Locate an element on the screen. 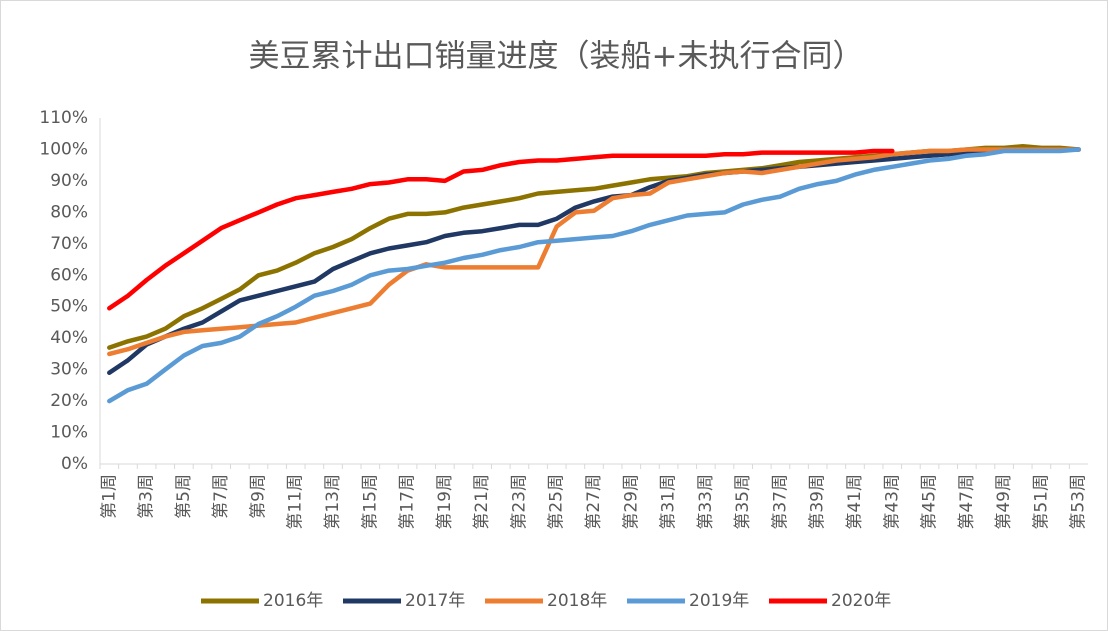 The image size is (1108, 631). chart-title: 美豆累计出口销量进度（装船+未执行合同） is located at coordinates (556, 57).